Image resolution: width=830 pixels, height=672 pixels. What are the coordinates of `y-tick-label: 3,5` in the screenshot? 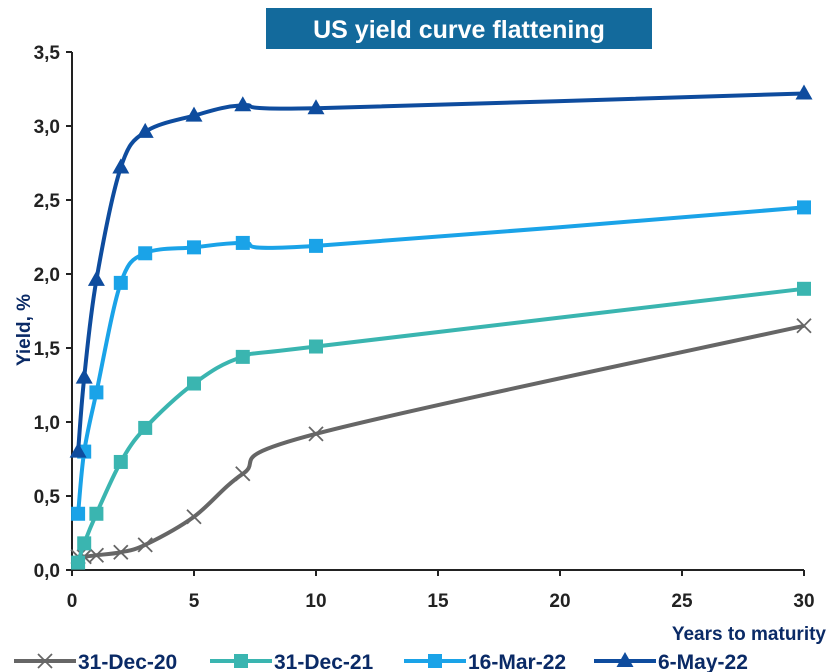 It's located at (47, 53).